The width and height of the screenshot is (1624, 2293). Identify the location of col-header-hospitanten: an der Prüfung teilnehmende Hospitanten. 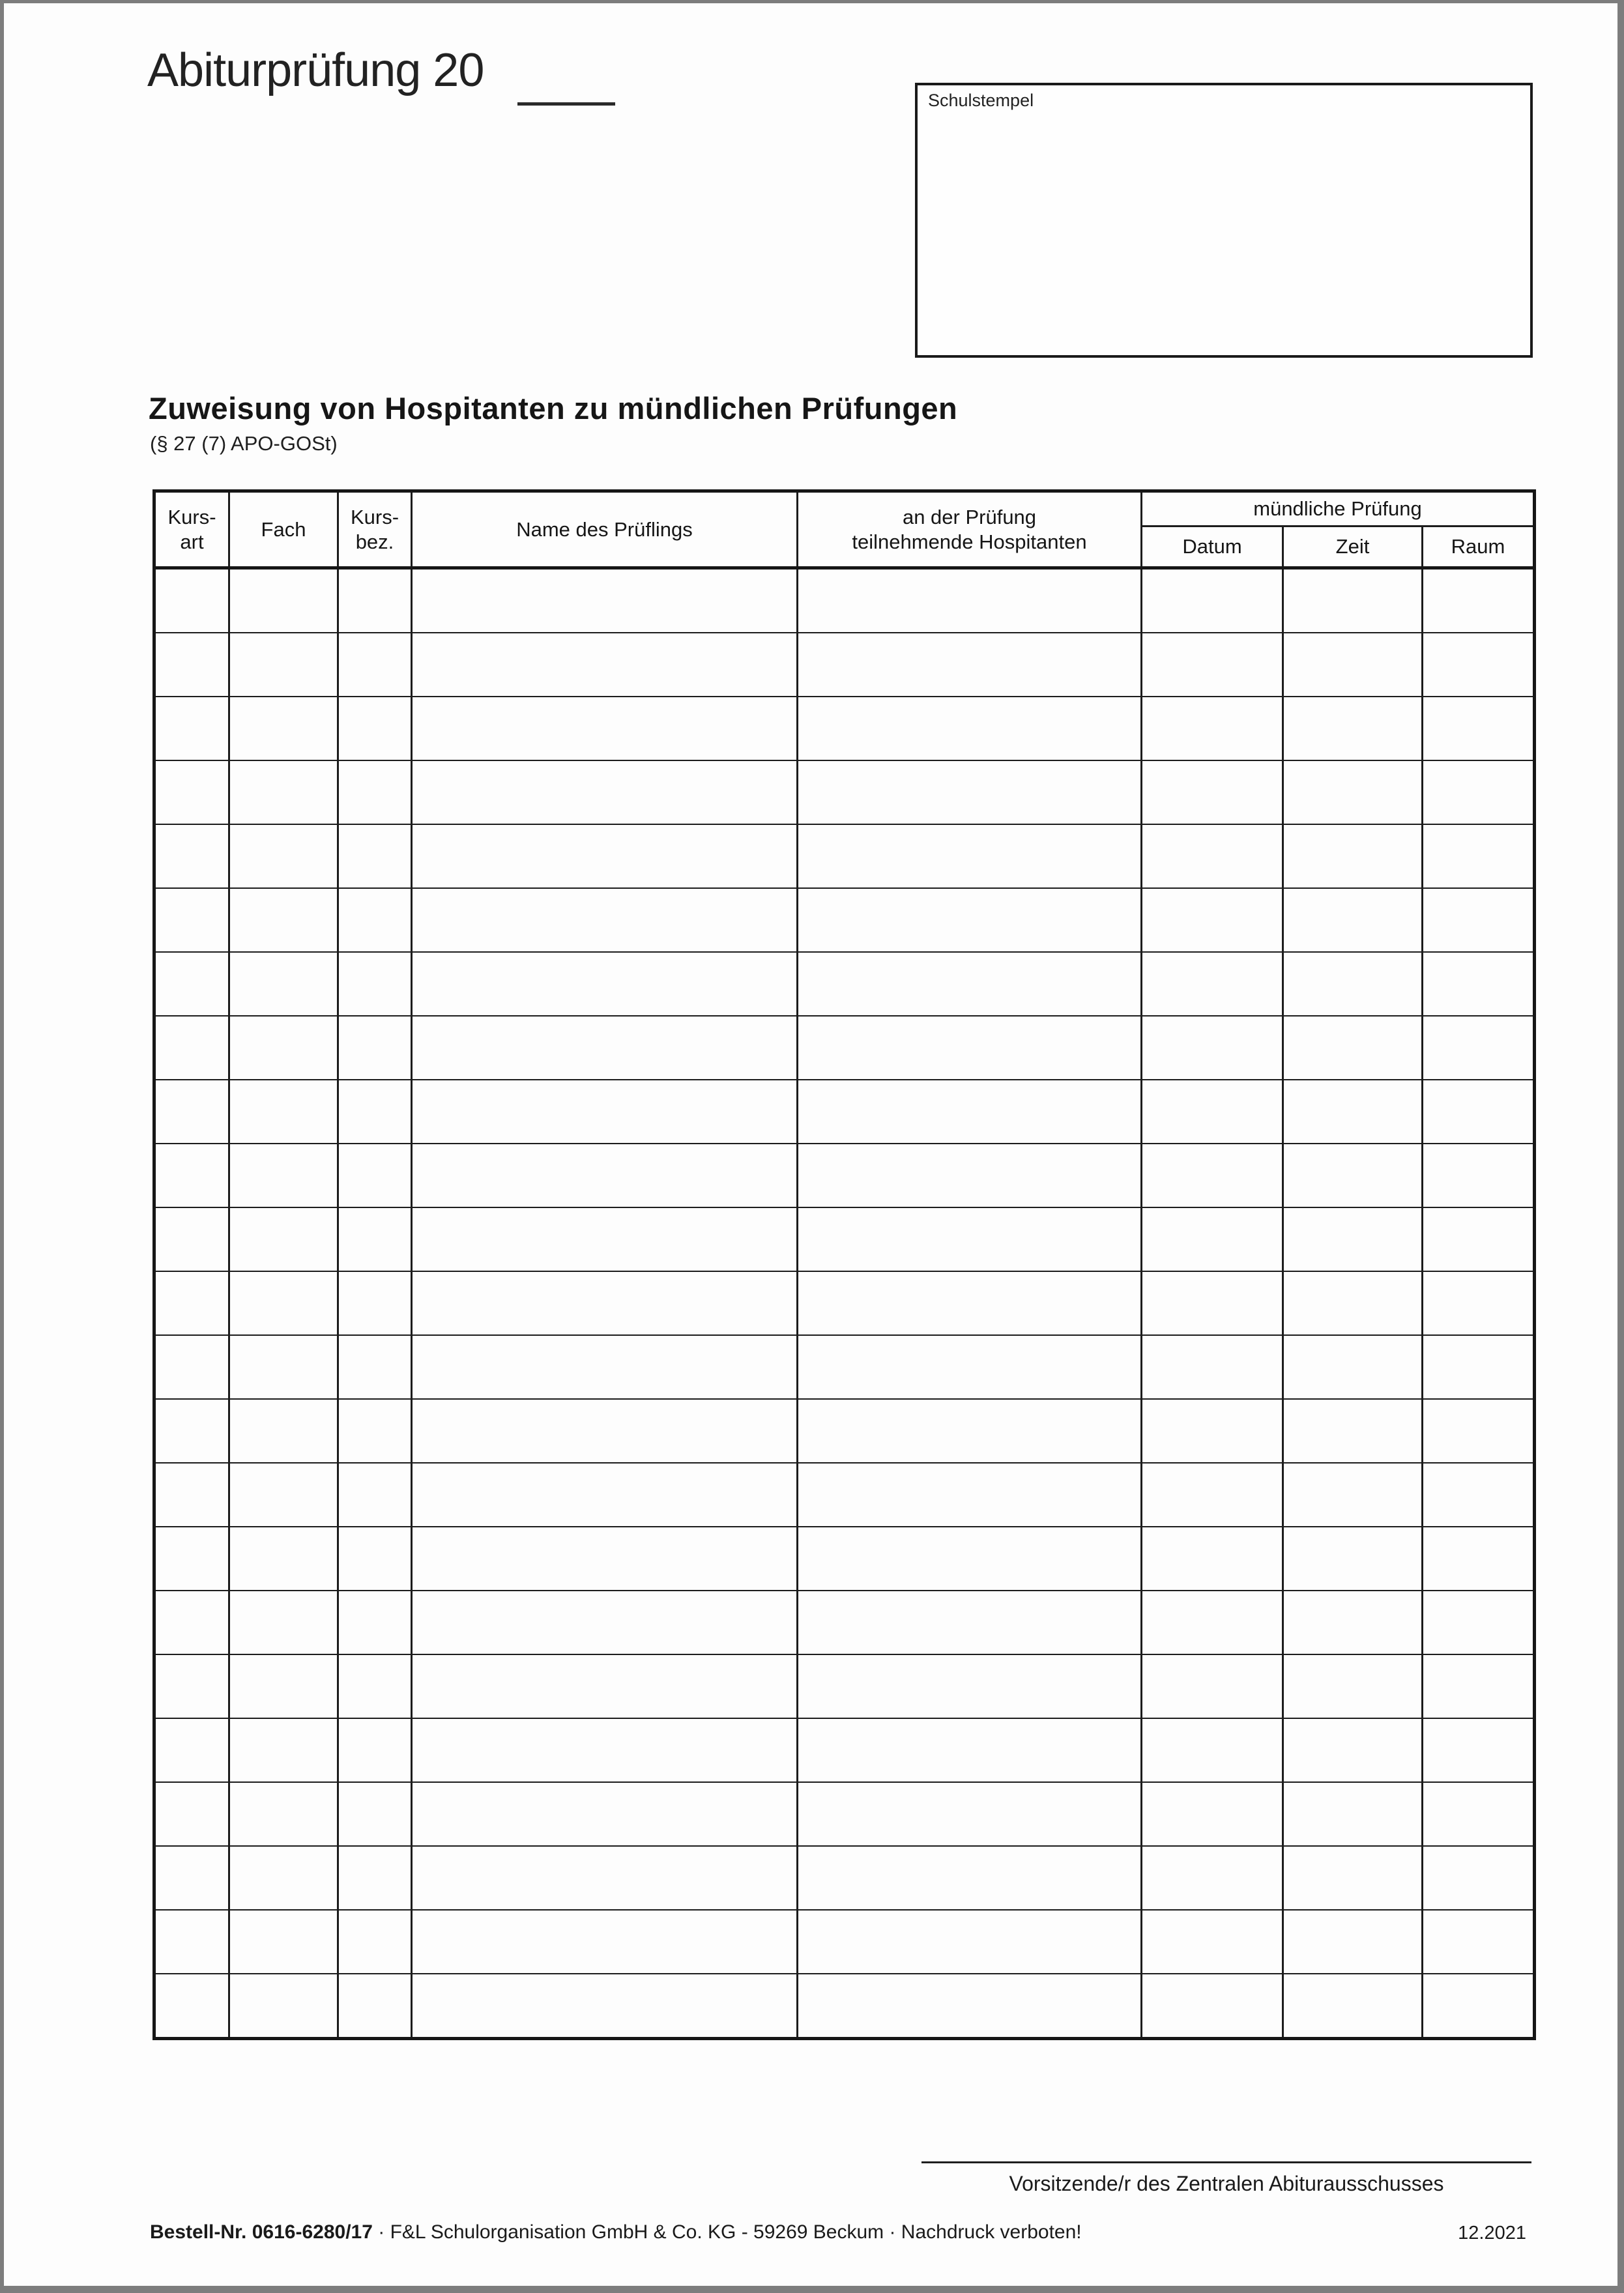
(969, 529).